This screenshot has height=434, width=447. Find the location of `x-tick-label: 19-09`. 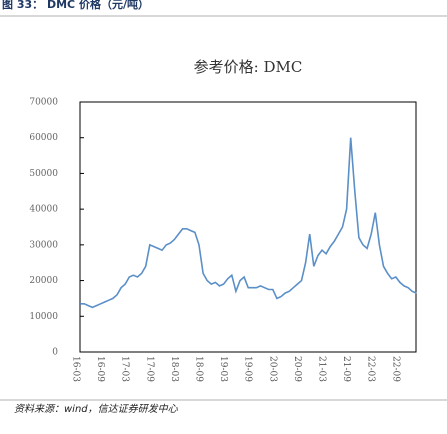

x-tick-label: 19-09 is located at coordinates (248, 369).